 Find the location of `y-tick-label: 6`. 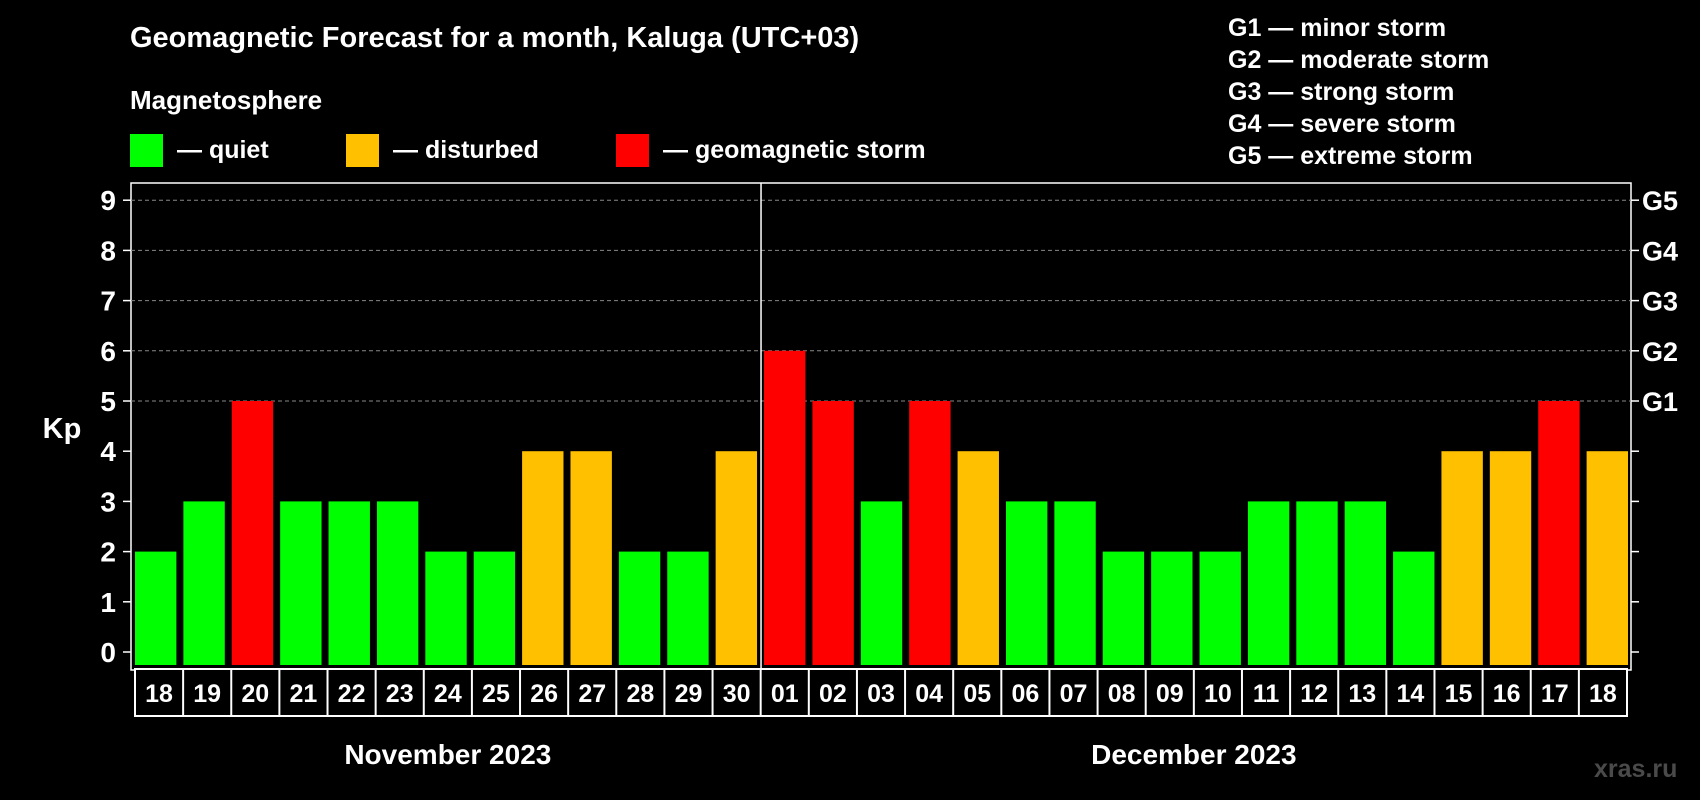

y-tick-label: 6 is located at coordinates (108, 351).